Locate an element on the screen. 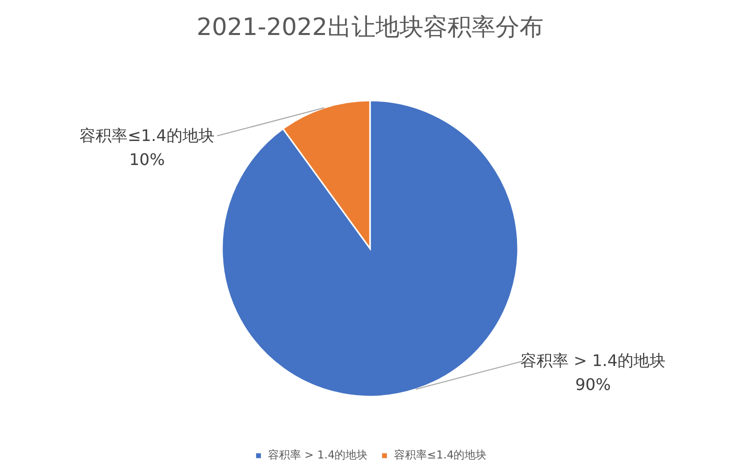 This screenshot has height=467, width=740. slice-label: 容积率 > 1.4的地块 is located at coordinates (593, 360).